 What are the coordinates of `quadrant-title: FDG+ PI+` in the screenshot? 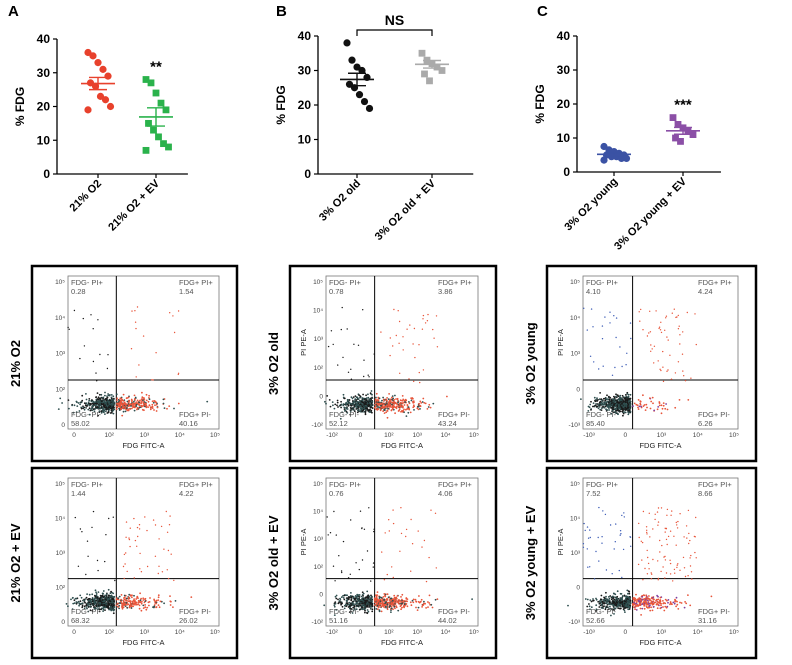 It's located at (455, 484).